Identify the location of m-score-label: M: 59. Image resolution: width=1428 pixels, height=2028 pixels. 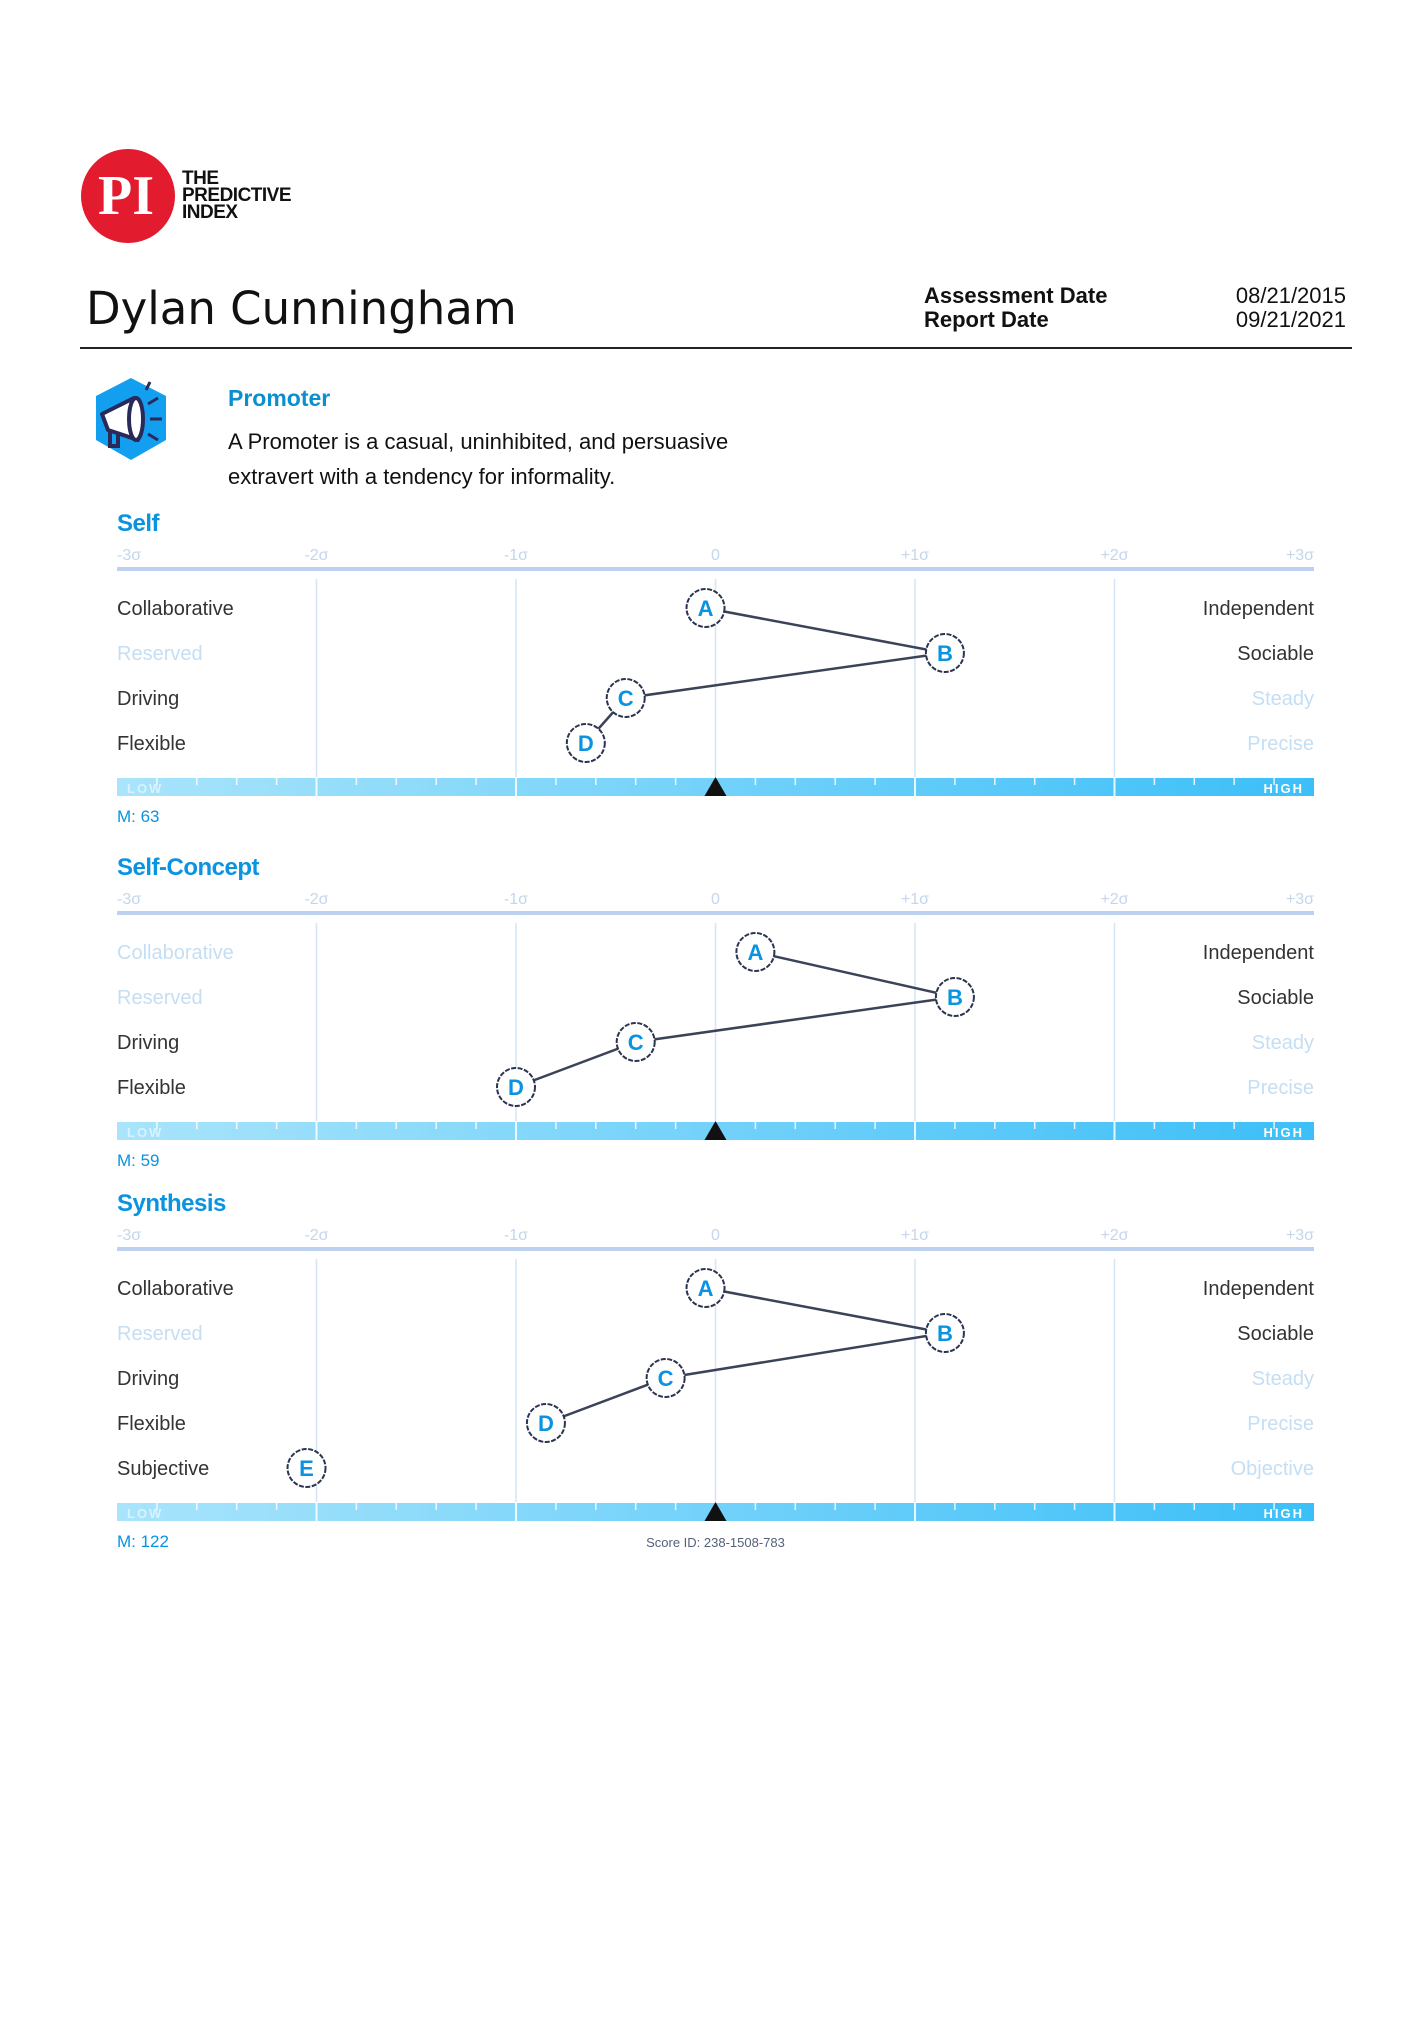
(138, 1160).